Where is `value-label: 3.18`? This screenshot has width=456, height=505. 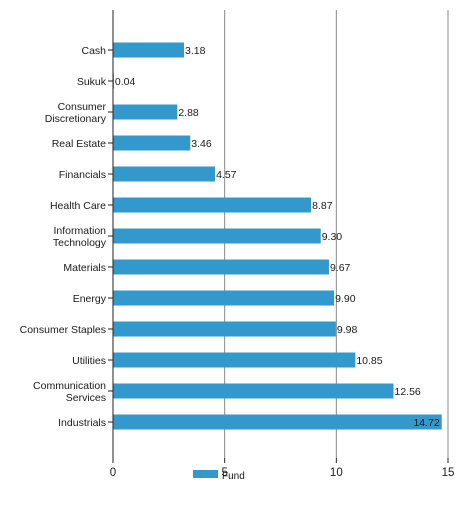
value-label: 3.18 is located at coordinates (195, 51).